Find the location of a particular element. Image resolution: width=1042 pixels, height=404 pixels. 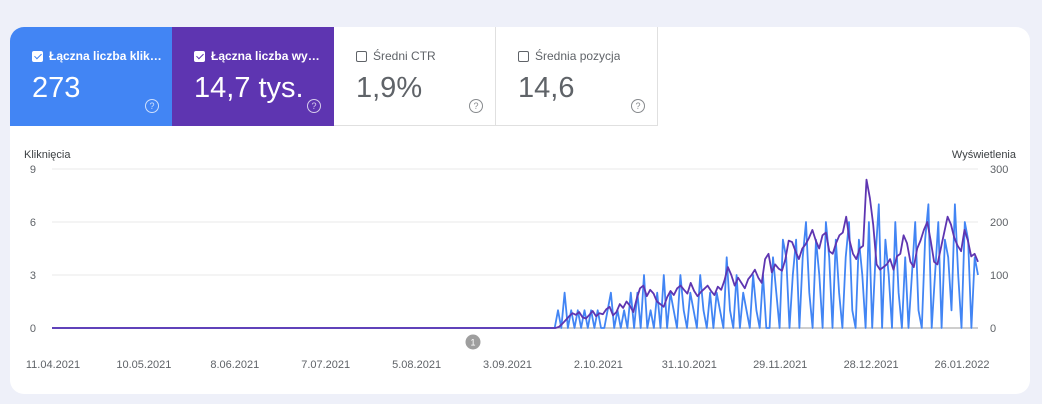

x-tick-label: 5.08.2021 is located at coordinates (416, 365).